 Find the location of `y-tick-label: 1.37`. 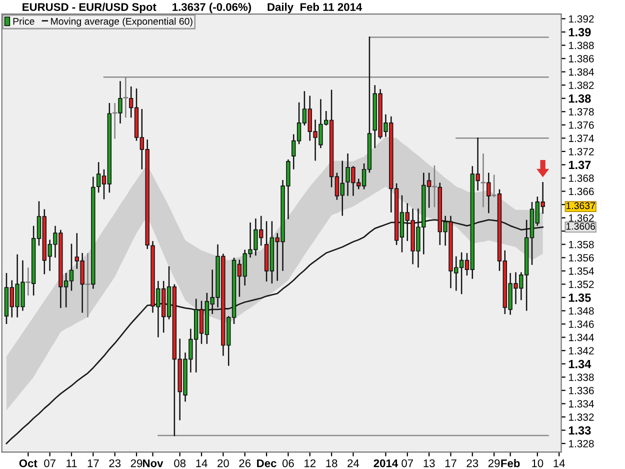

y-tick-label: 1.37 is located at coordinates (579, 165).